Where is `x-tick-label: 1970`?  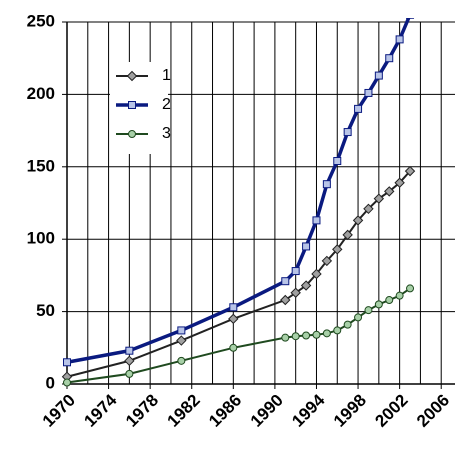 x-tick-label: 1970 is located at coordinates (59, 411).